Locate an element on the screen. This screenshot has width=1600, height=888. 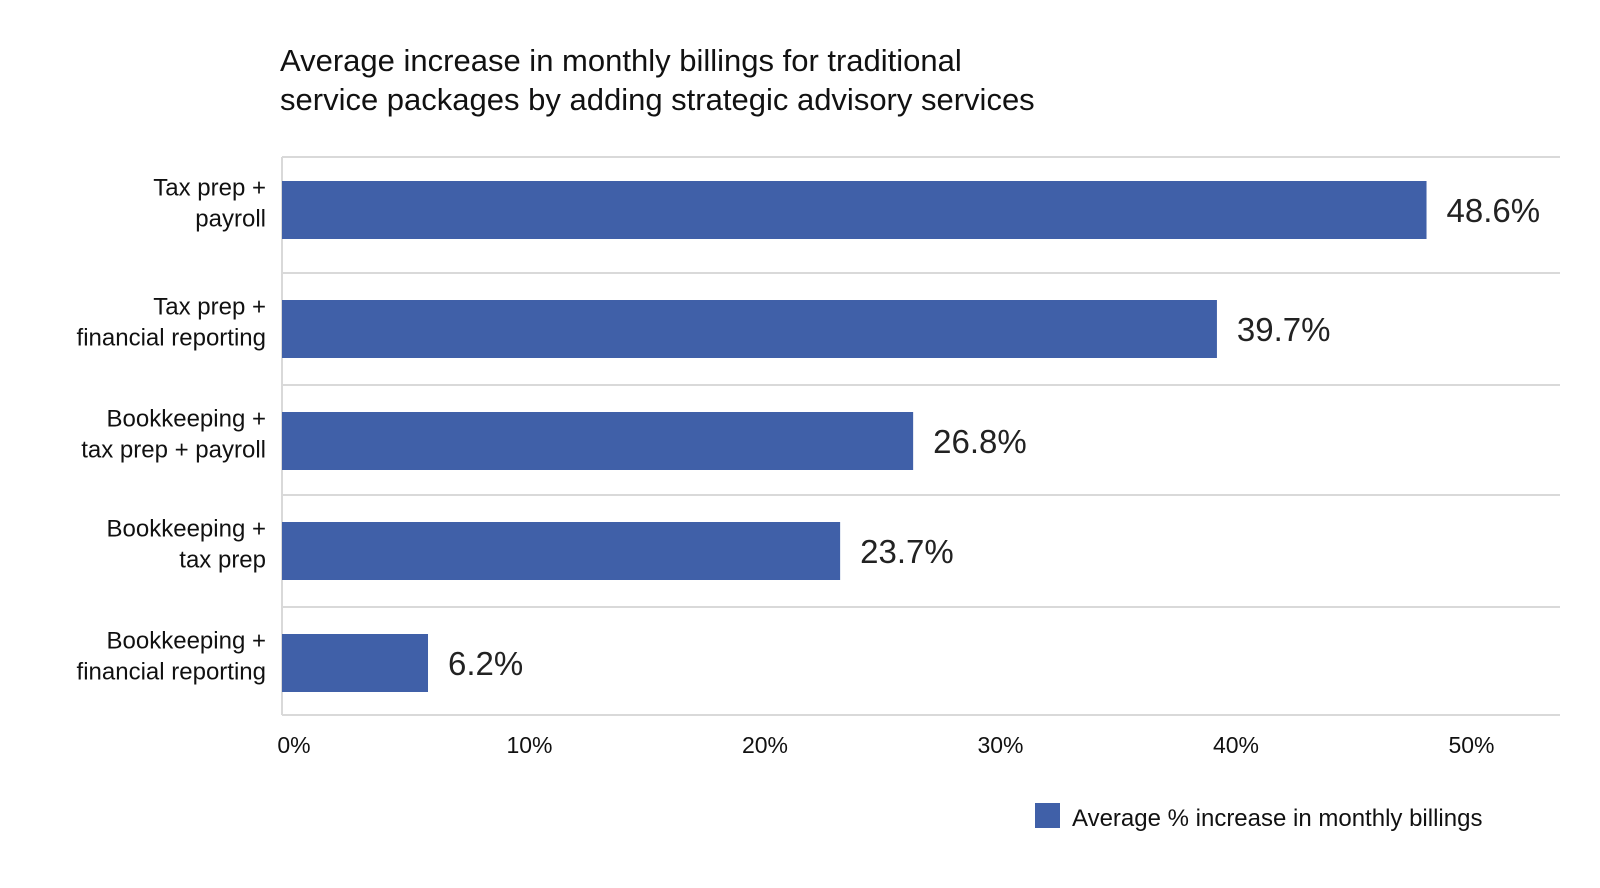
legend-swatch is located at coordinates (1047, 815).